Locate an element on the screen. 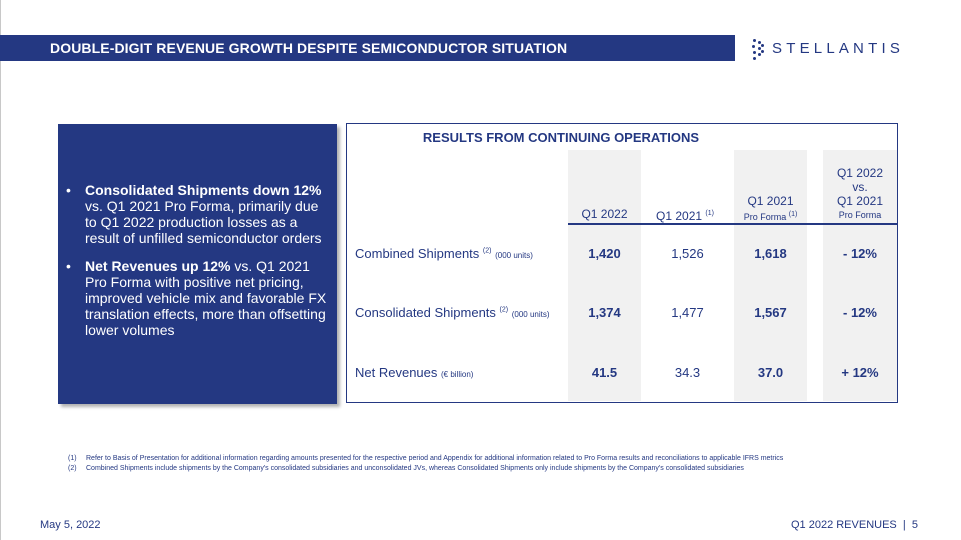 This screenshot has height=540, width=961. table-cell: 1,374 is located at coordinates (604, 312).